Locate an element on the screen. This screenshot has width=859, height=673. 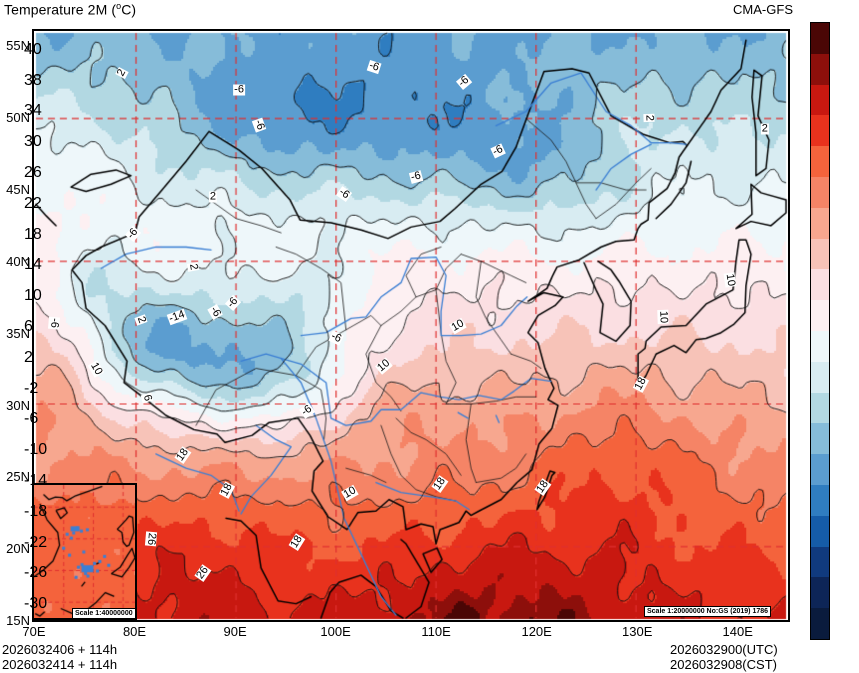
map-scale-label: Scale 1:20000000 No:GS (2019) 1786 is located at coordinates (708, 611).